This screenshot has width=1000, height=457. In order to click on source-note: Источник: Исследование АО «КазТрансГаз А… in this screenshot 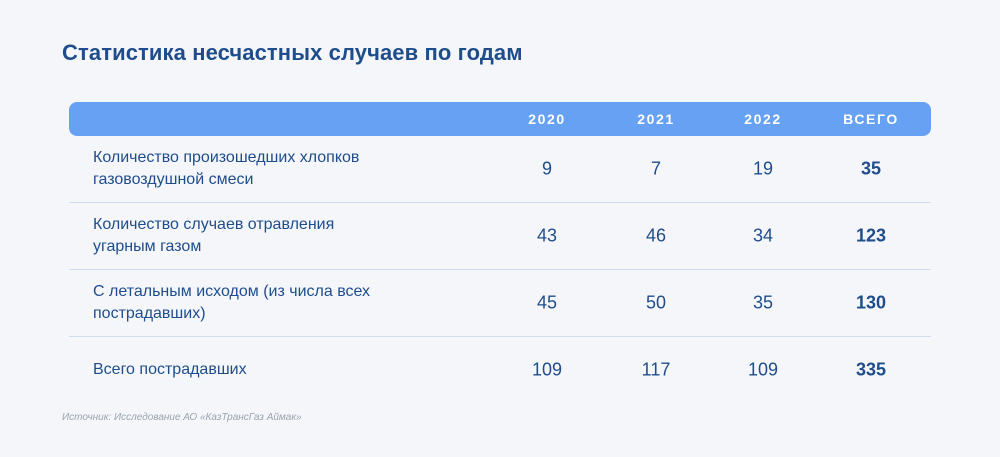, I will do `click(182, 417)`.